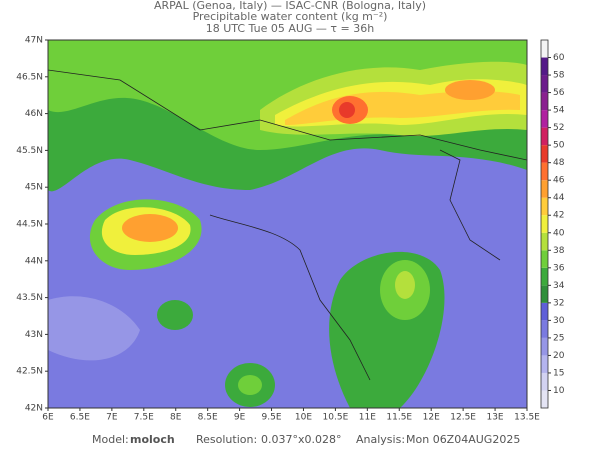 The width and height of the screenshot is (600, 450). Describe the element at coordinates (34, 335) in the screenshot. I see `lat-label: 43N` at that location.